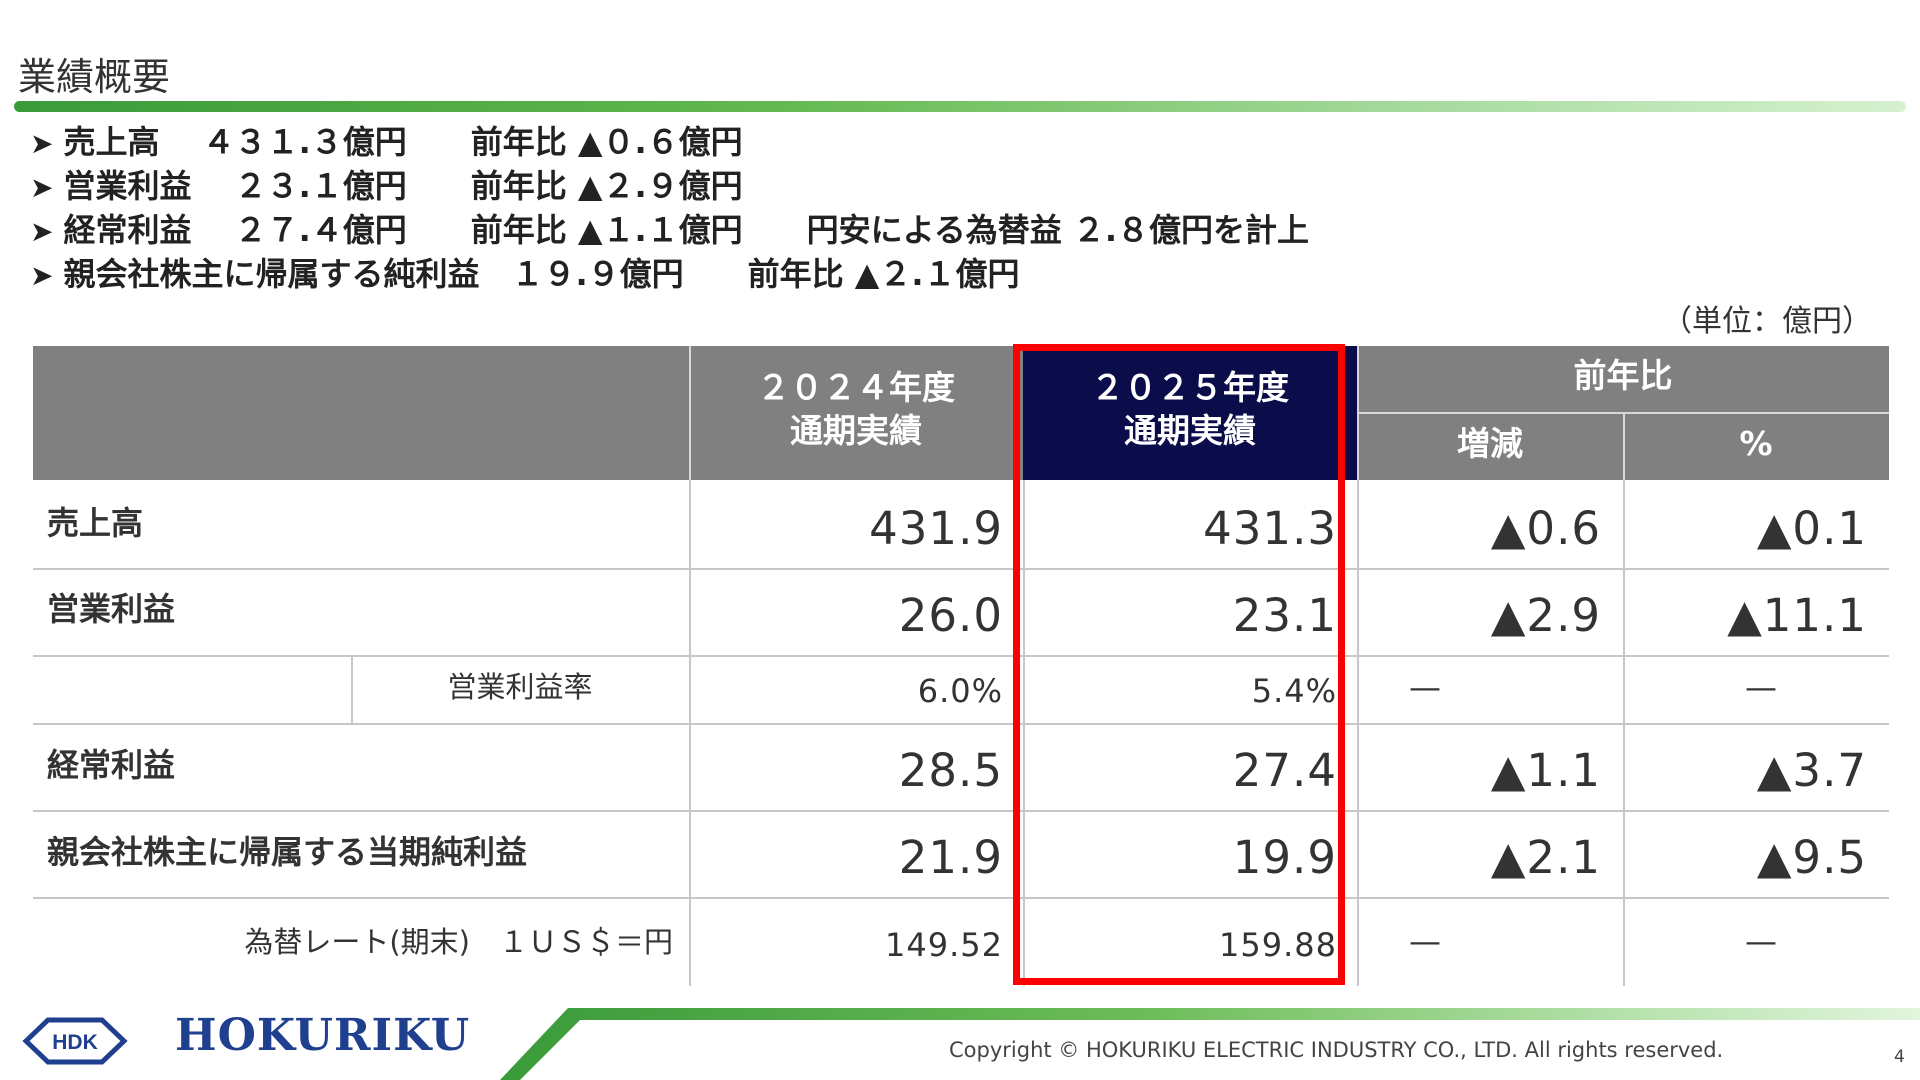 The height and width of the screenshot is (1080, 1920). I want to click on cell-fy2024: 6.0%, so click(960, 691).